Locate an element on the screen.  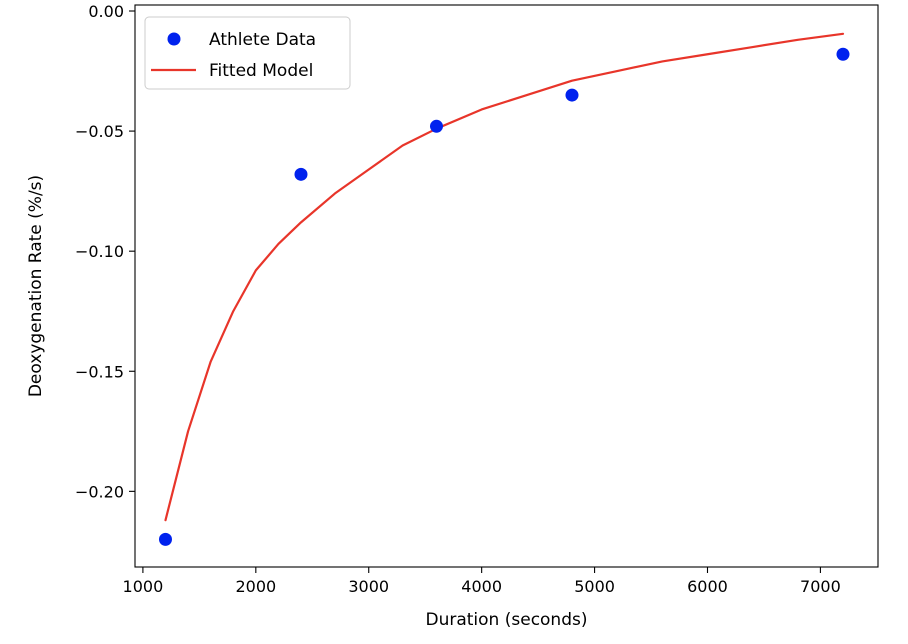
legend-label: Athlete Data is located at coordinates (262, 40).